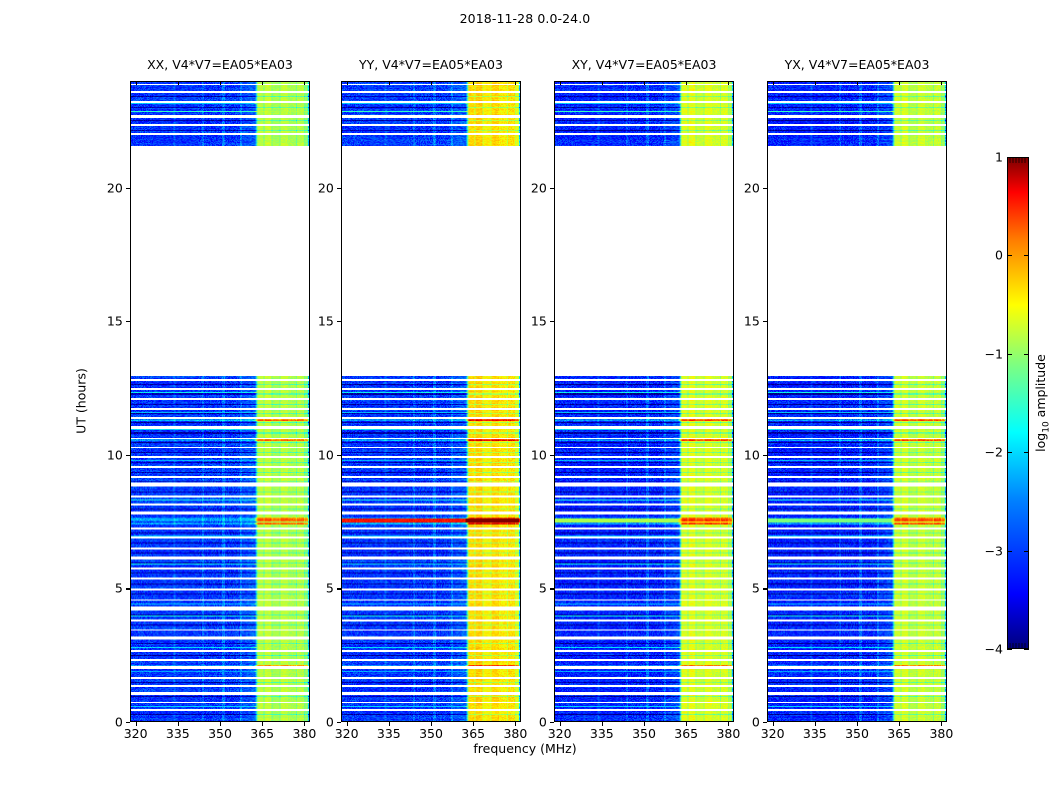  I want to click on panel-plot-area-yx, so click(857, 401).